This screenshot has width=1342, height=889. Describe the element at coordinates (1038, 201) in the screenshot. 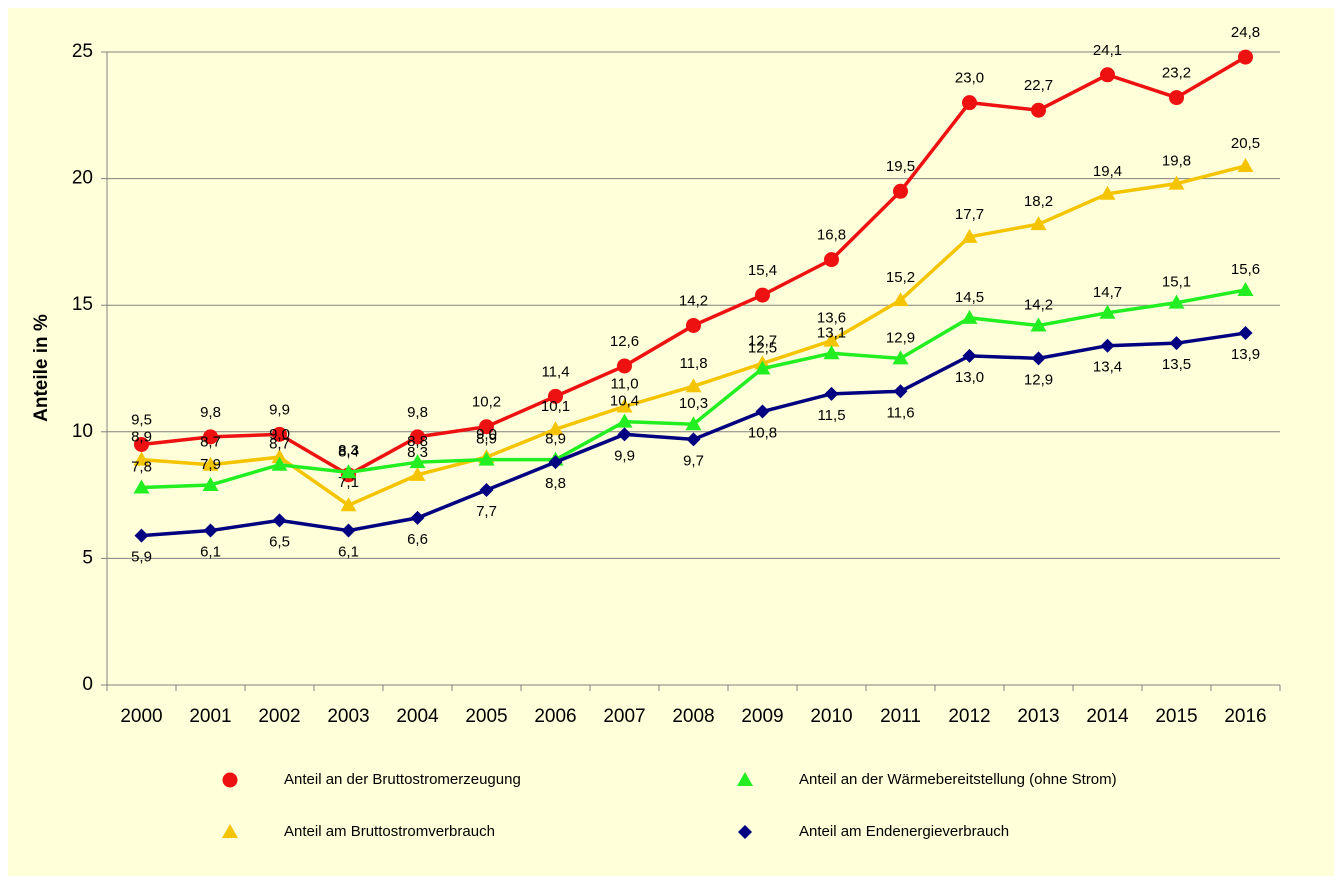

I see `data-label: 18,2` at that location.